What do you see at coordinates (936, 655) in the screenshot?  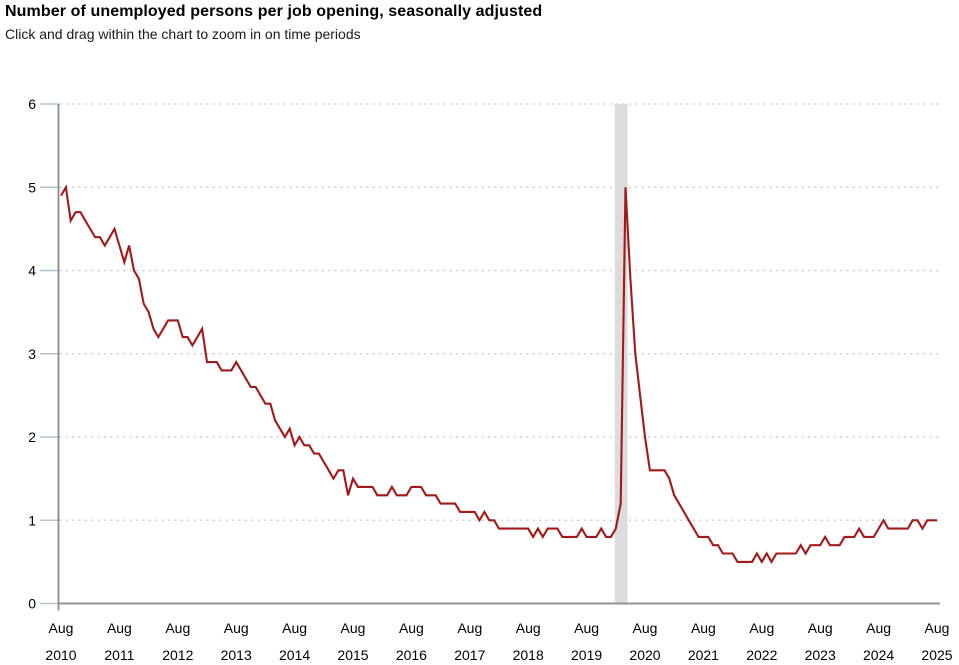 I see `x-tick-year-label: 2025` at bounding box center [936, 655].